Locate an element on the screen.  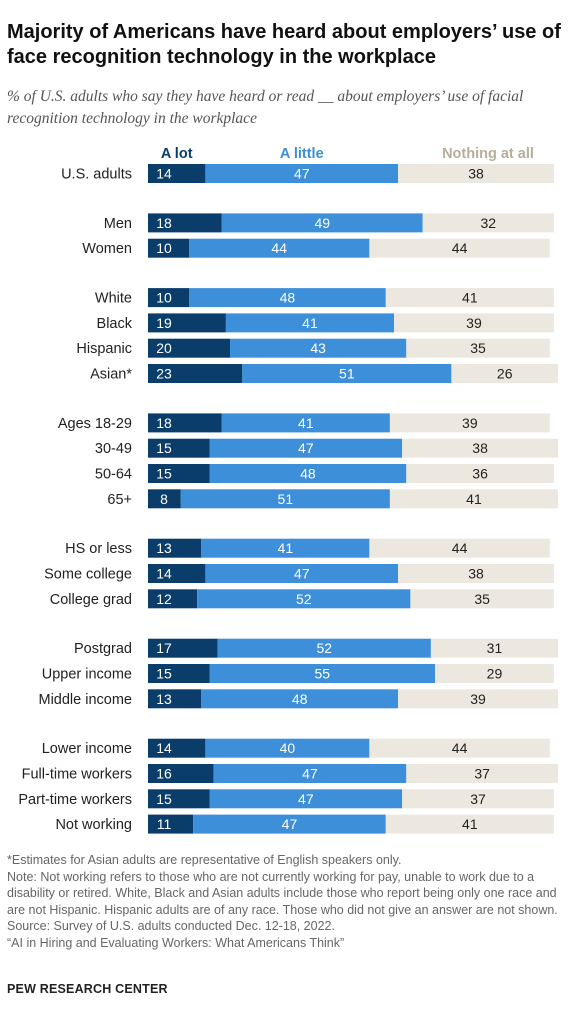
data-label: 10 is located at coordinates (164, 298).